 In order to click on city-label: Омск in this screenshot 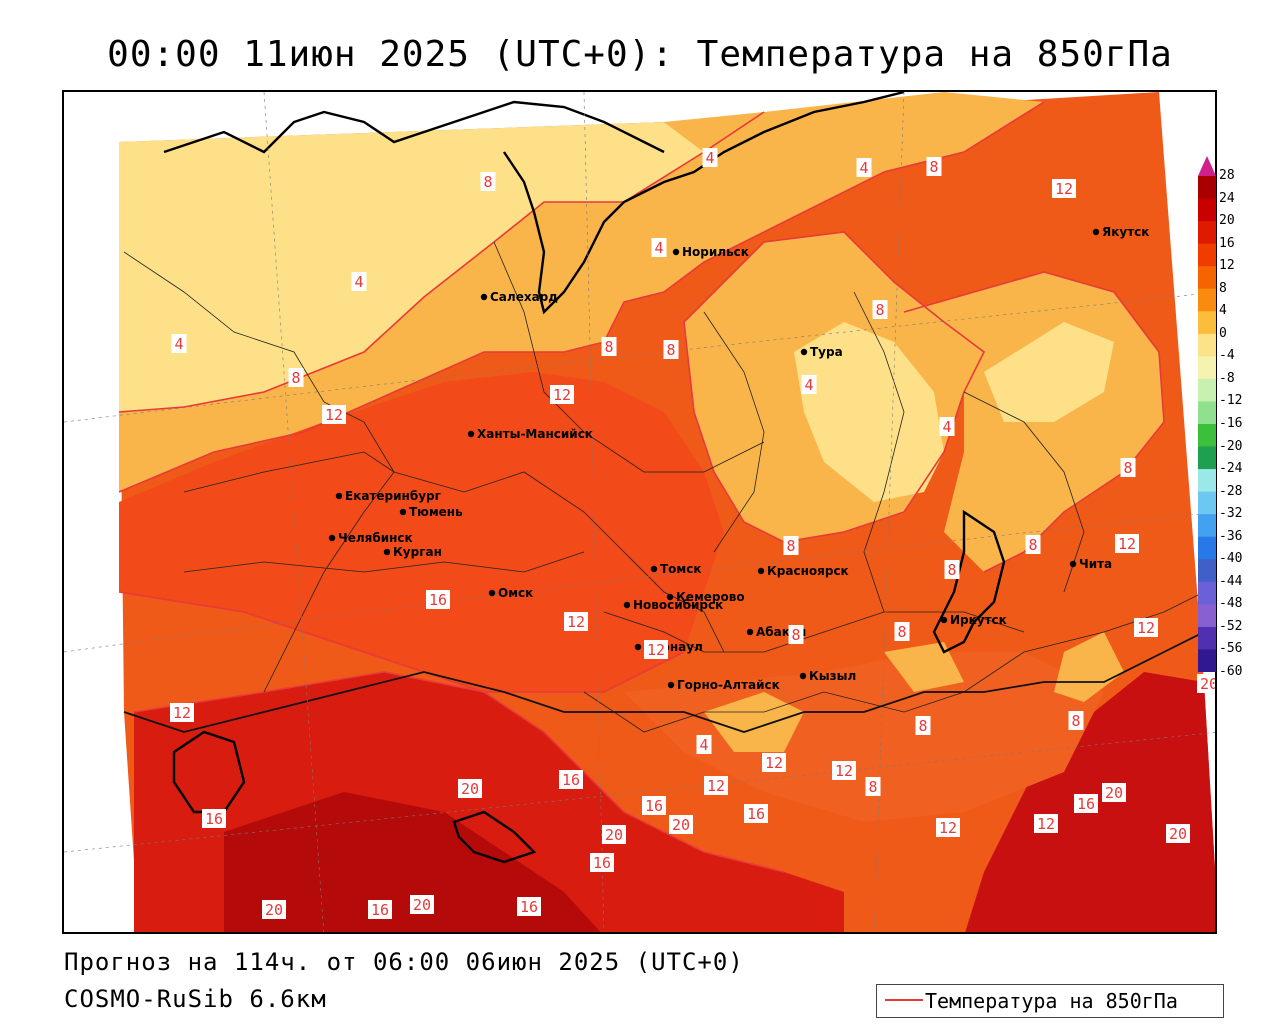, I will do `click(515, 593)`.